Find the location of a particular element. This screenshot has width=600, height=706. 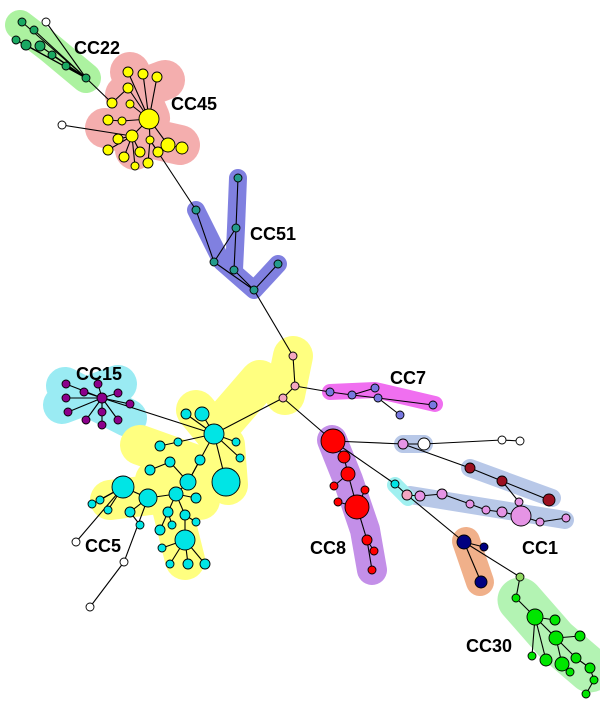

node-n5aa is located at coordinates (188, 564).